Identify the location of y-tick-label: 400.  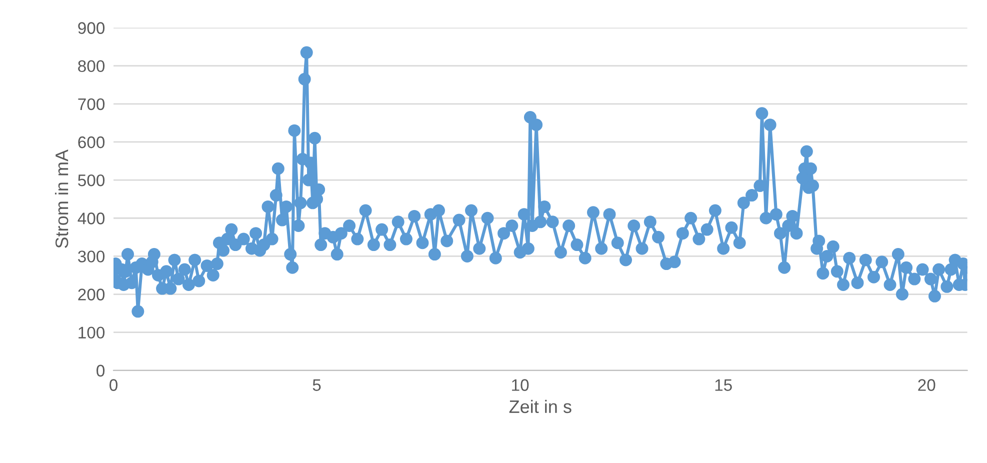
(91, 218).